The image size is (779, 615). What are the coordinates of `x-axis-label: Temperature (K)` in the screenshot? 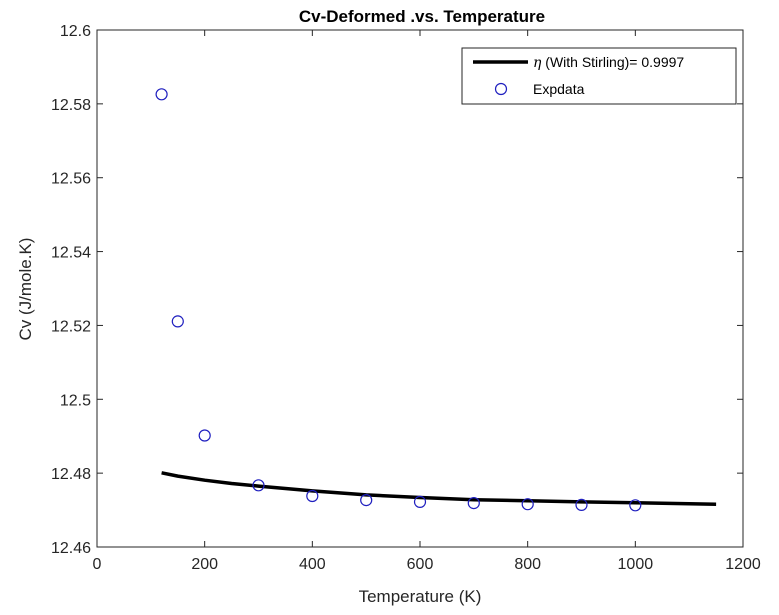 It's located at (420, 596).